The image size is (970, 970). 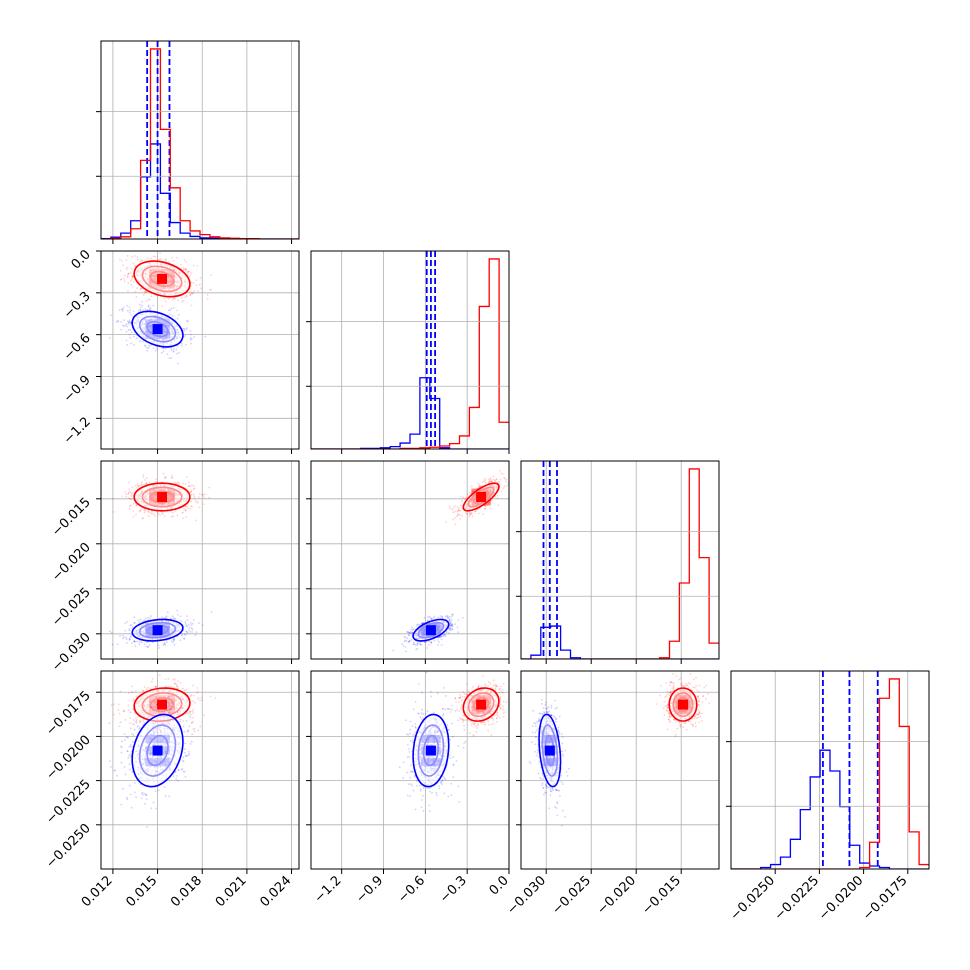 What do you see at coordinates (410, 353) in the screenshot?
I see `hist-step-red` at bounding box center [410, 353].